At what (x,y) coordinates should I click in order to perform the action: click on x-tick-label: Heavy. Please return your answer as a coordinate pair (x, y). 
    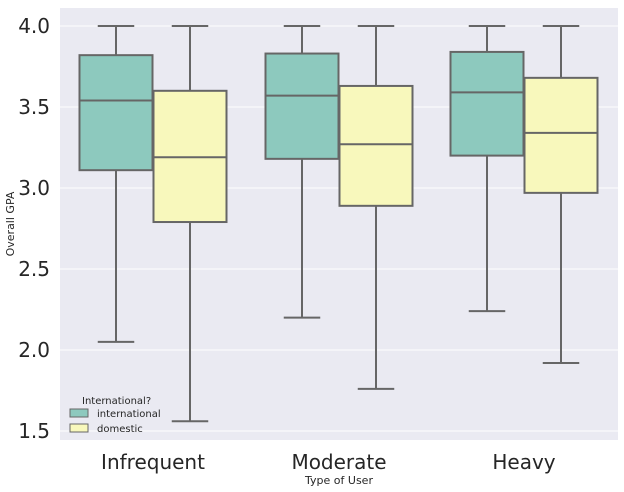
    Looking at the image, I should click on (523, 462).